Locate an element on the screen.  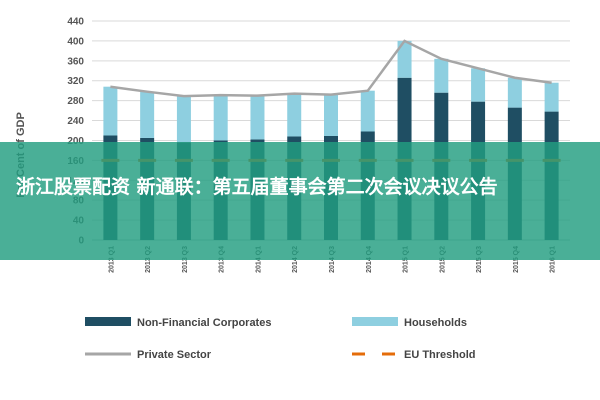
y-tick-label: 400 is located at coordinates (75, 41).